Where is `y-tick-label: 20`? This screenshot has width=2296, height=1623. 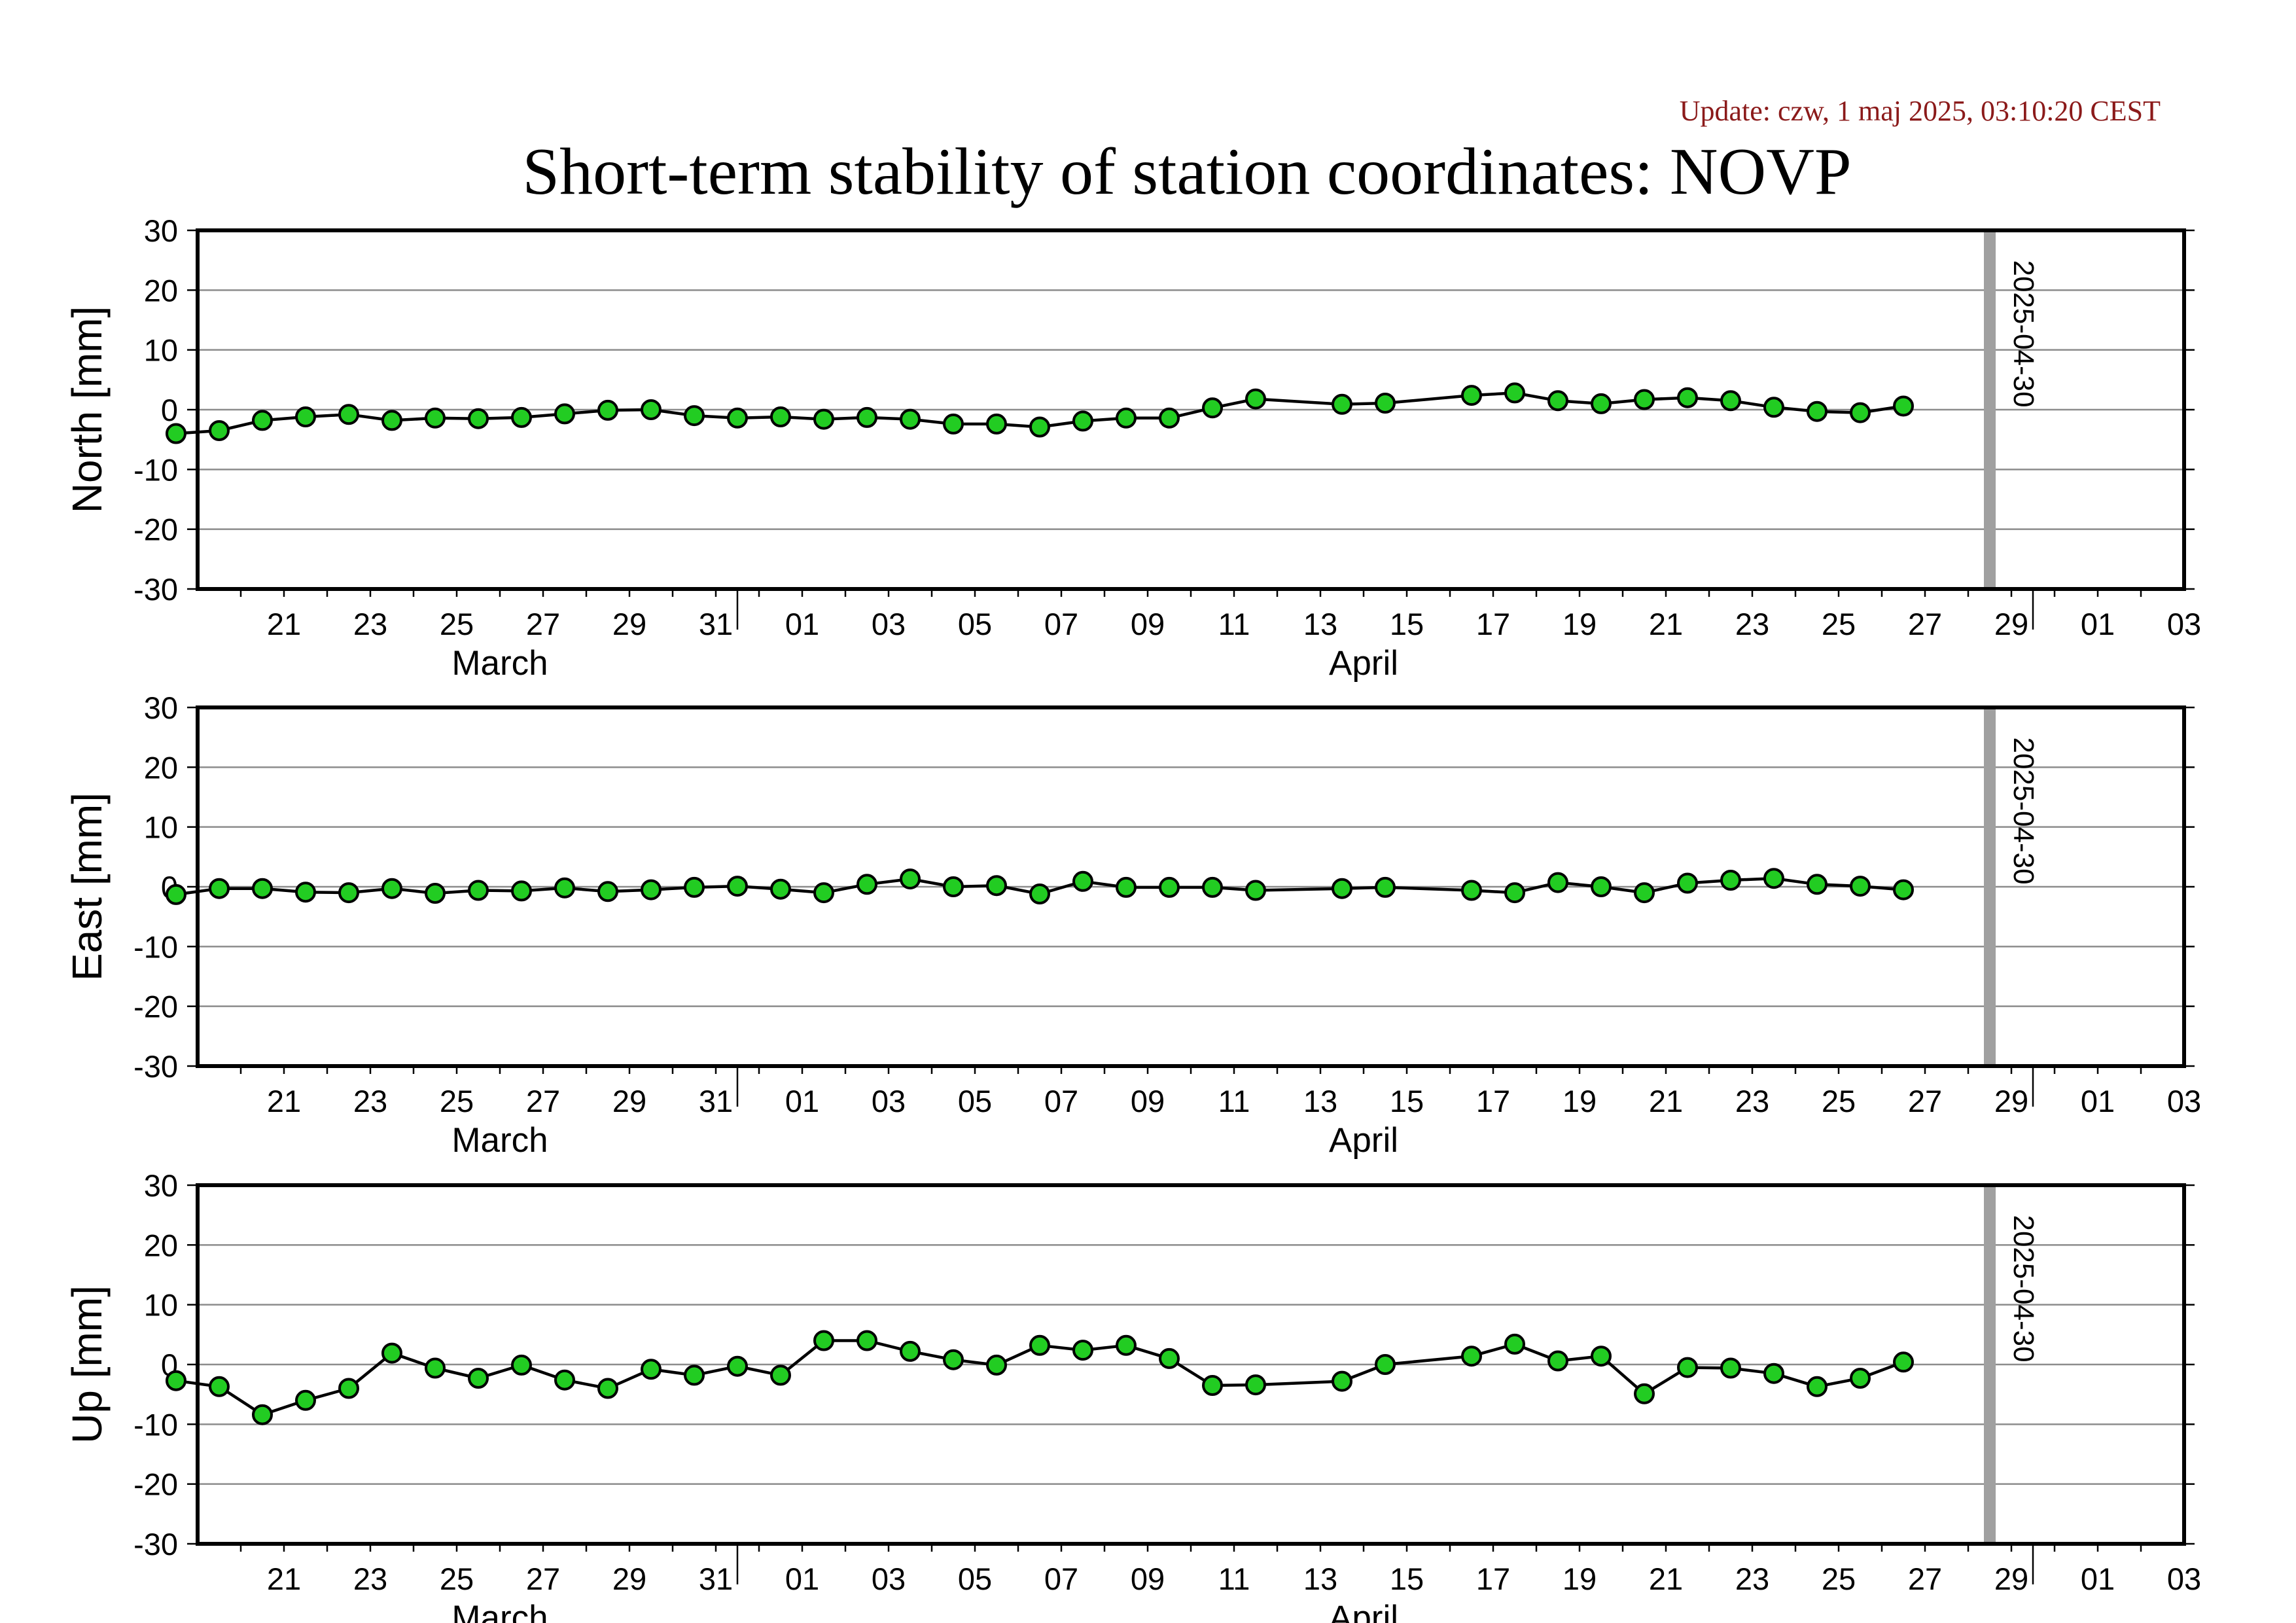 y-tick-label: 20 is located at coordinates (161, 1245).